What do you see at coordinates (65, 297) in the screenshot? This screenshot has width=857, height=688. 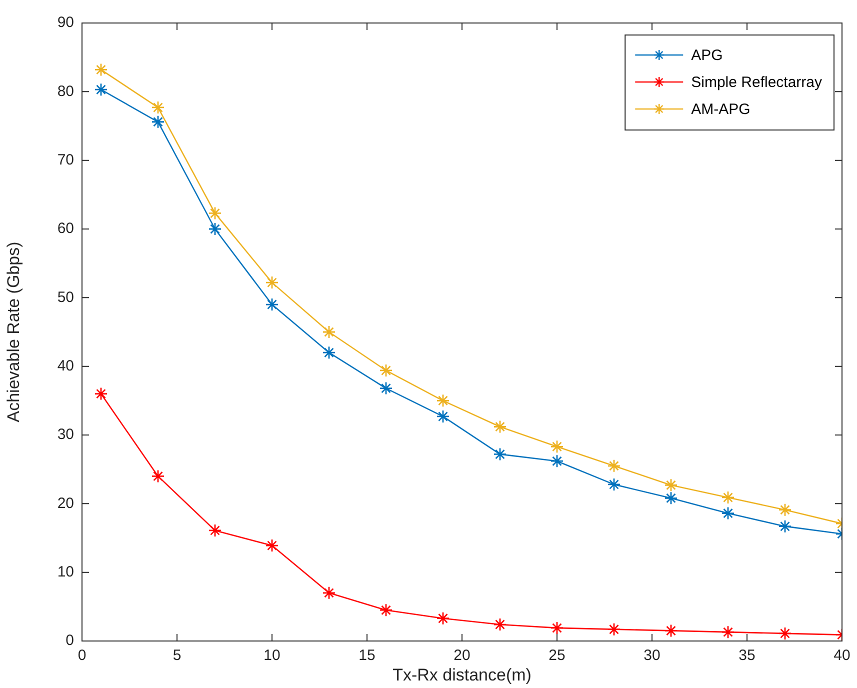 I see `y-tick-label: 50` at bounding box center [65, 297].